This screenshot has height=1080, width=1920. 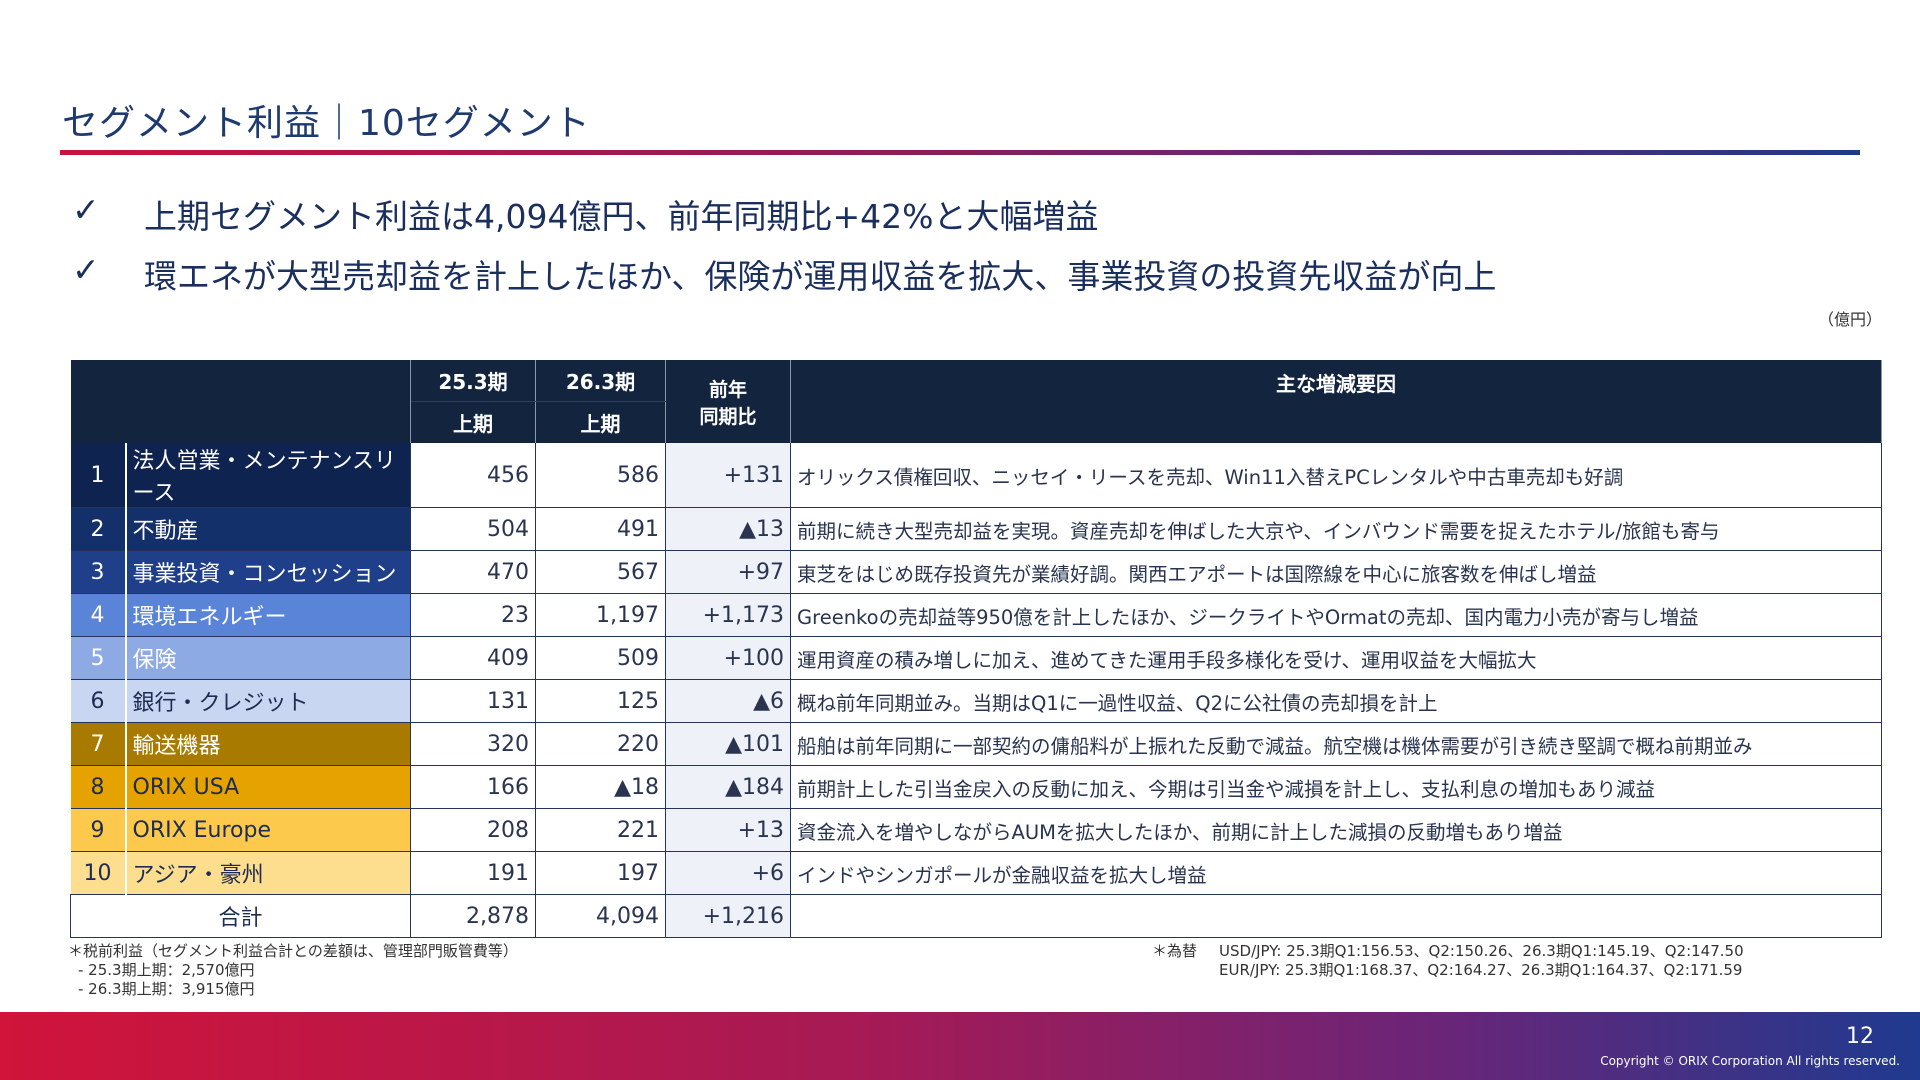 What do you see at coordinates (1336, 830) in the screenshot?
I see `reason-text: 資金流入を増やしながらAUMを拡大したほか、前期に計上した減損の反動増もあり増益` at bounding box center [1336, 830].